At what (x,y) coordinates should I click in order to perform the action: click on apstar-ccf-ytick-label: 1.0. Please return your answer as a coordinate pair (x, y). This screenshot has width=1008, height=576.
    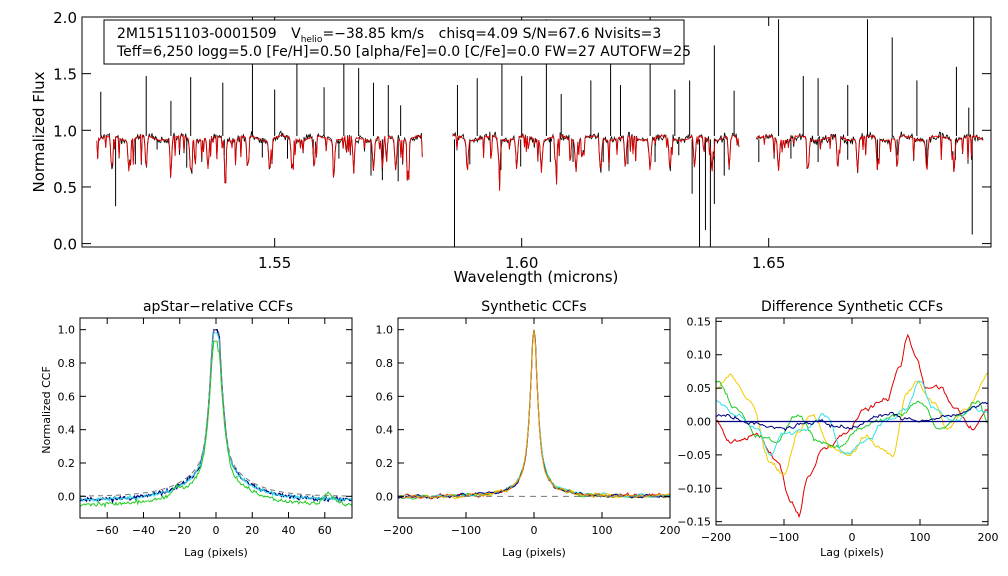
    Looking at the image, I should click on (67, 330).